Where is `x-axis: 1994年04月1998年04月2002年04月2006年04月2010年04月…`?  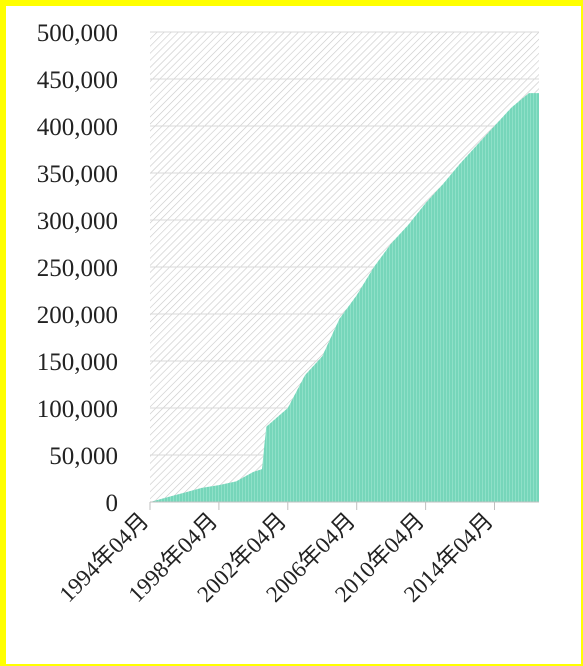
x-axis: 1994年04月1998年04月2002年04月2006年04月2010年04月… is located at coordinates (297, 554).